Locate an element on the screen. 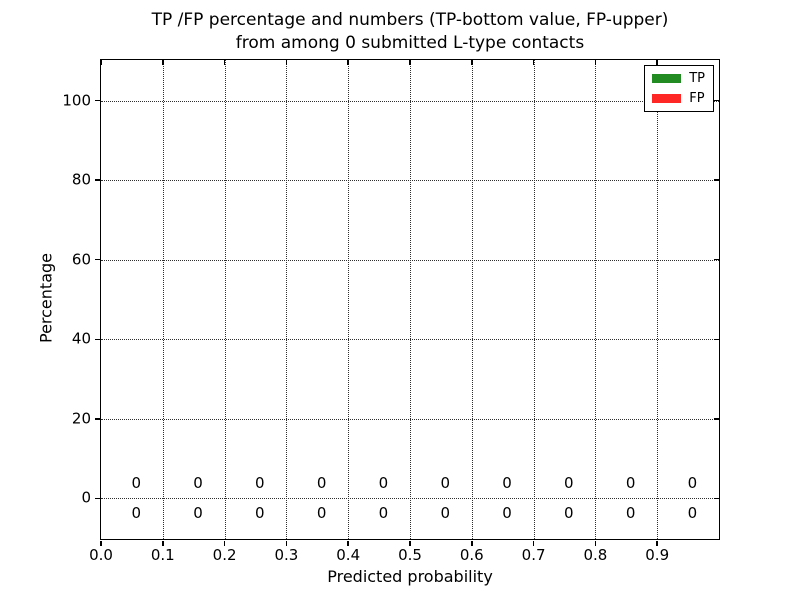  chart-title-line2: from among 0 submitted L-type contacts is located at coordinates (410, 43).